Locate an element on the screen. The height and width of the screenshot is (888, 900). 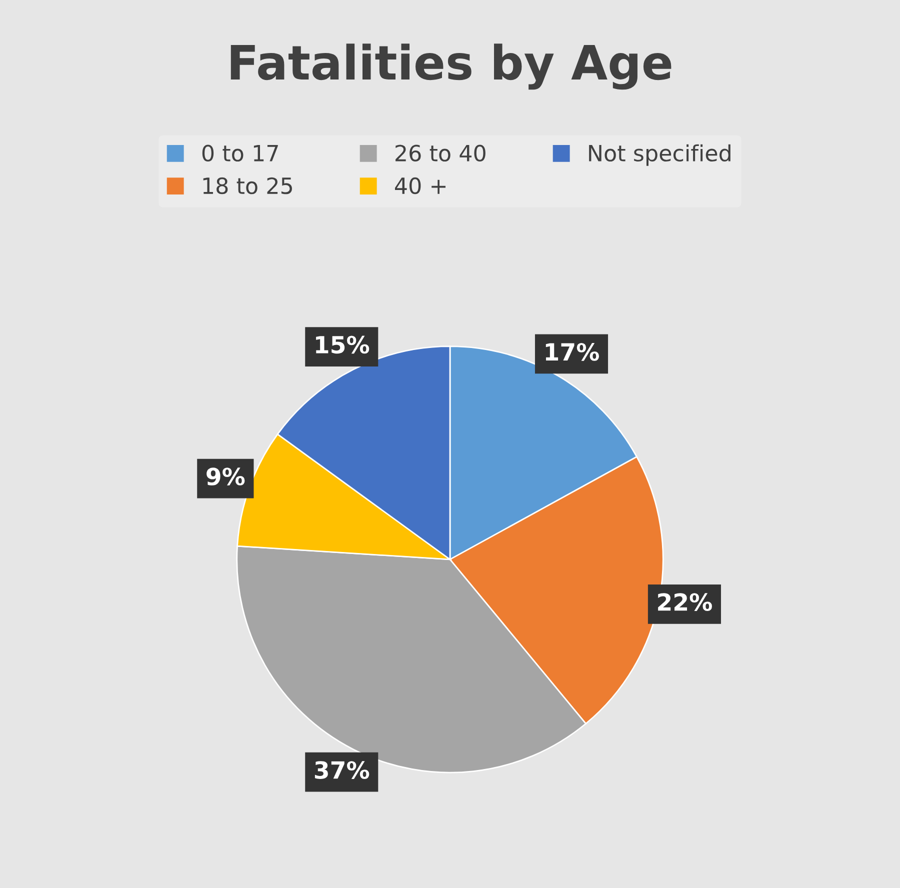
legend-label: Not specified is located at coordinates (659, 155).